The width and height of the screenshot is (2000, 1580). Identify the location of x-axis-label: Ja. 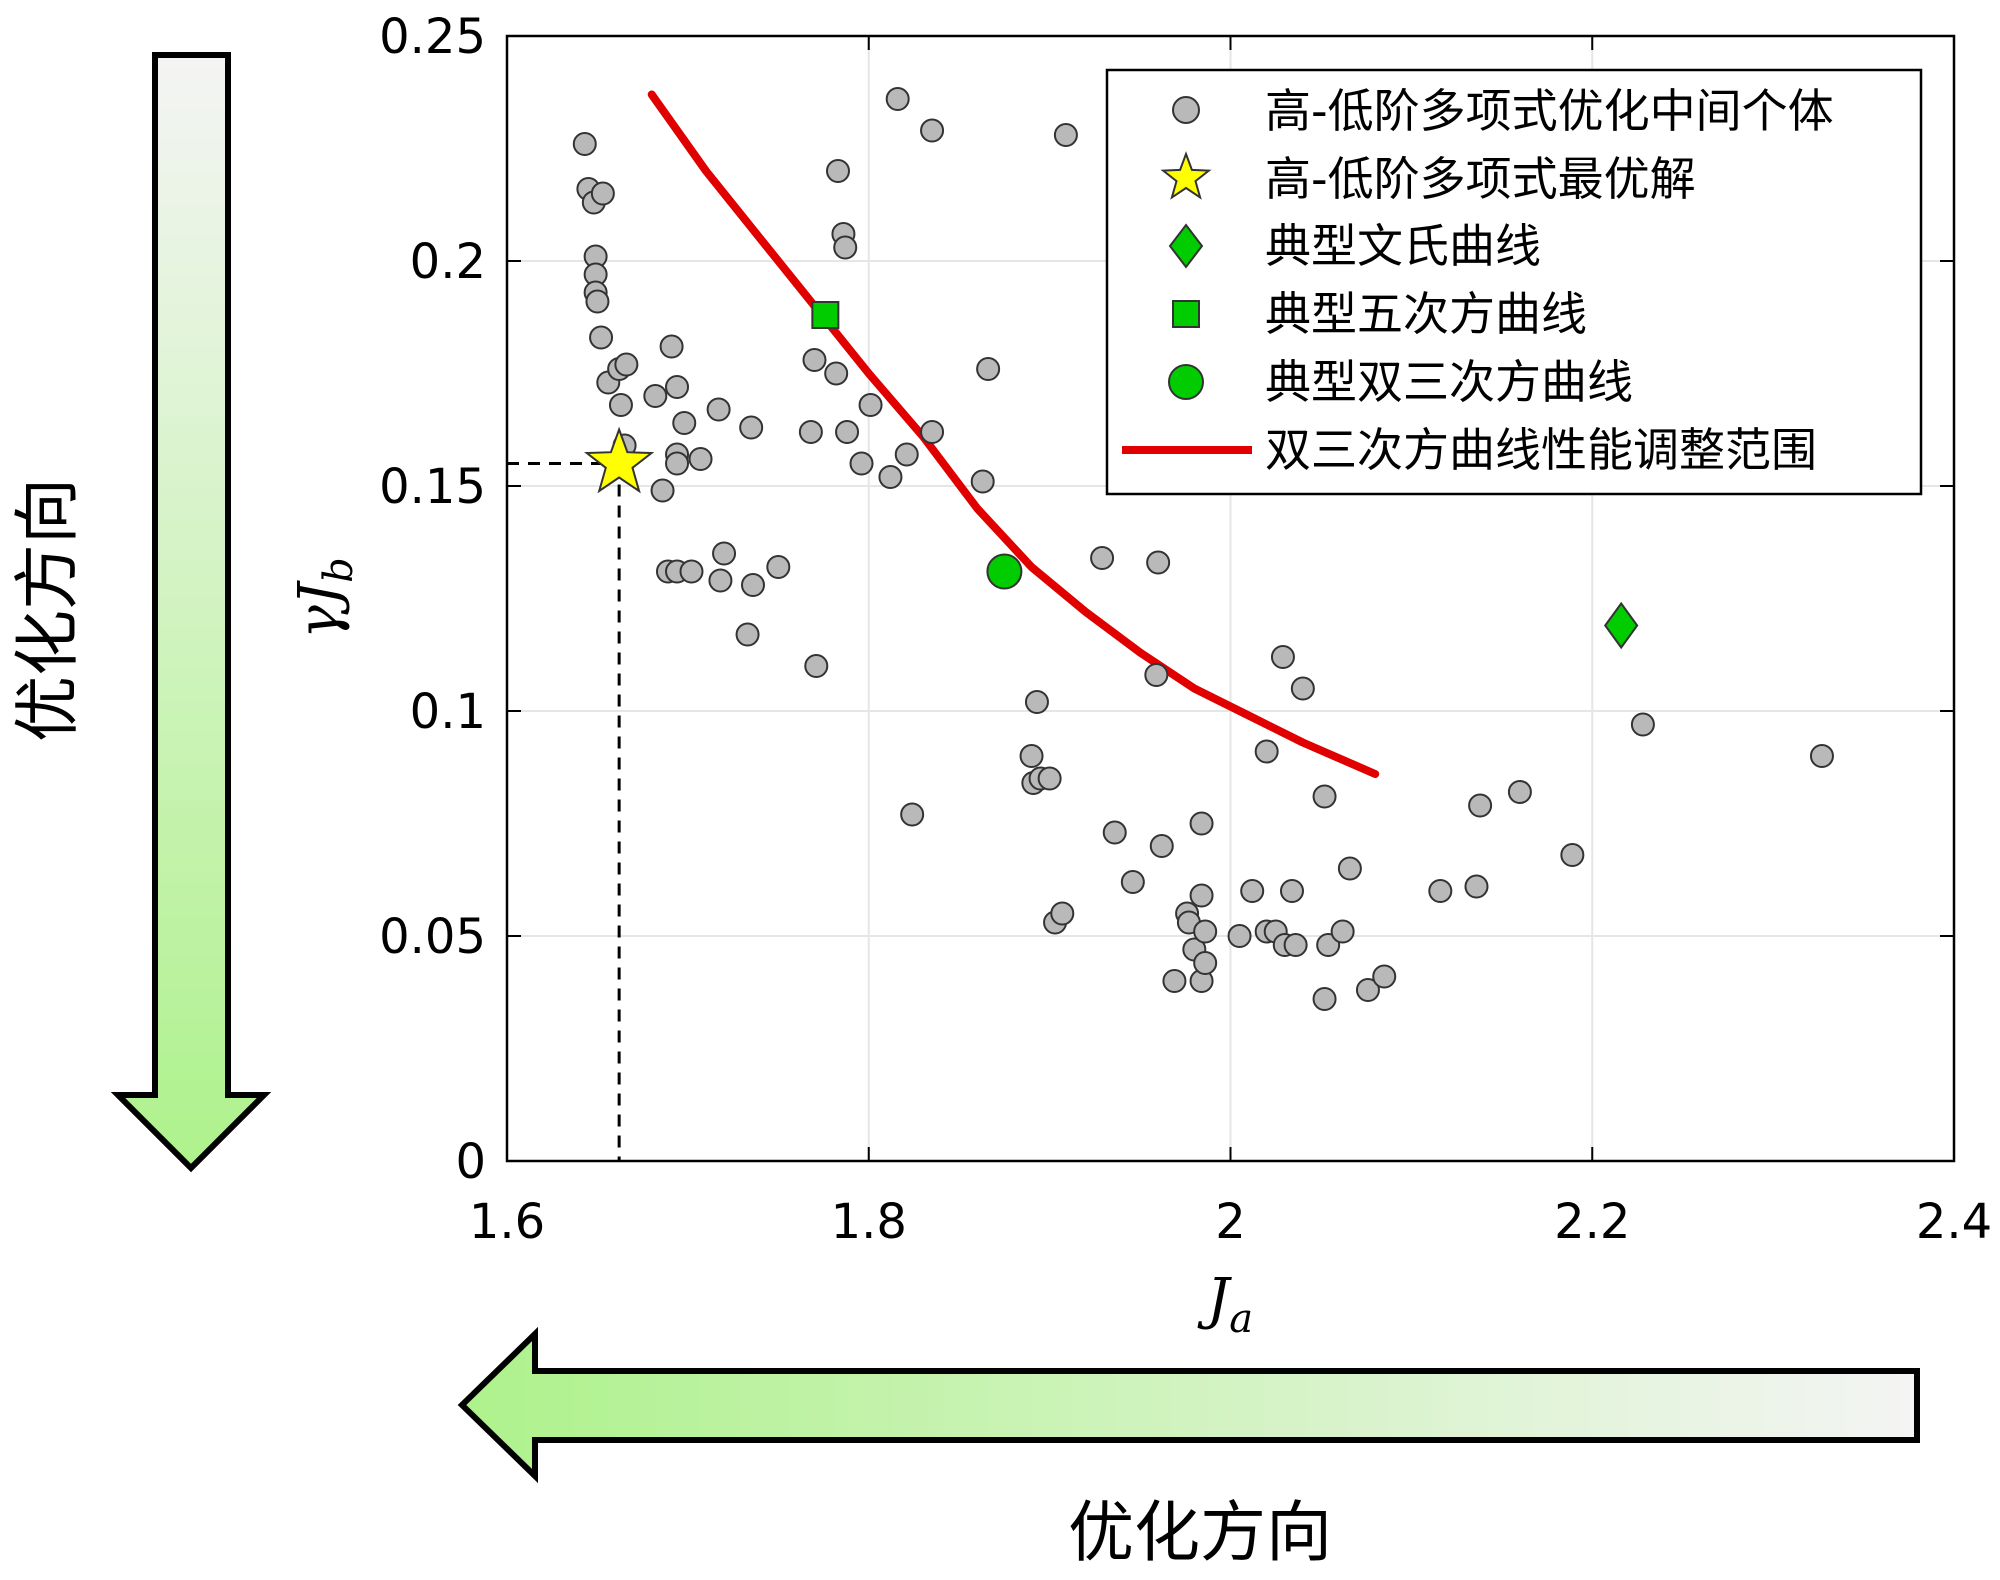
(1225, 1304).